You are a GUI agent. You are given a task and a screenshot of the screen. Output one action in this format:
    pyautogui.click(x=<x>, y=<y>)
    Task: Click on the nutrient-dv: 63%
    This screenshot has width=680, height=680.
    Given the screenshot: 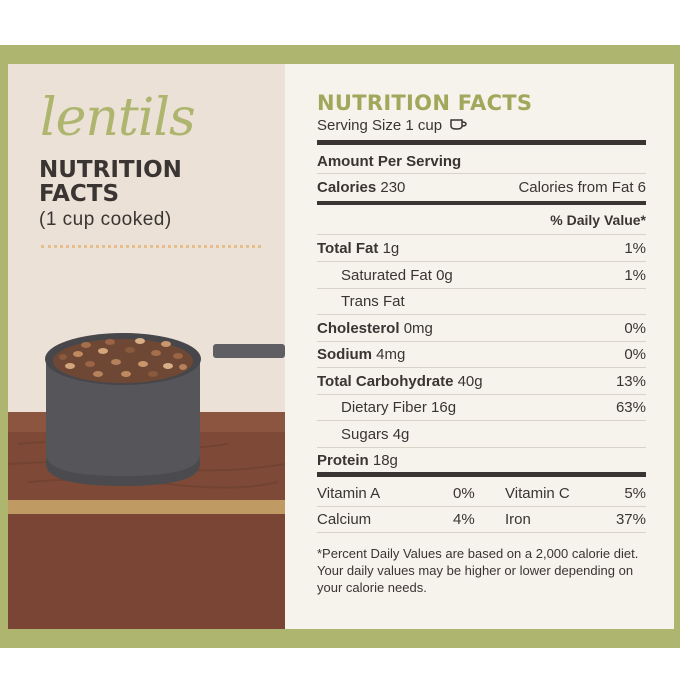 What is the action you would take?
    pyautogui.click(x=630, y=407)
    